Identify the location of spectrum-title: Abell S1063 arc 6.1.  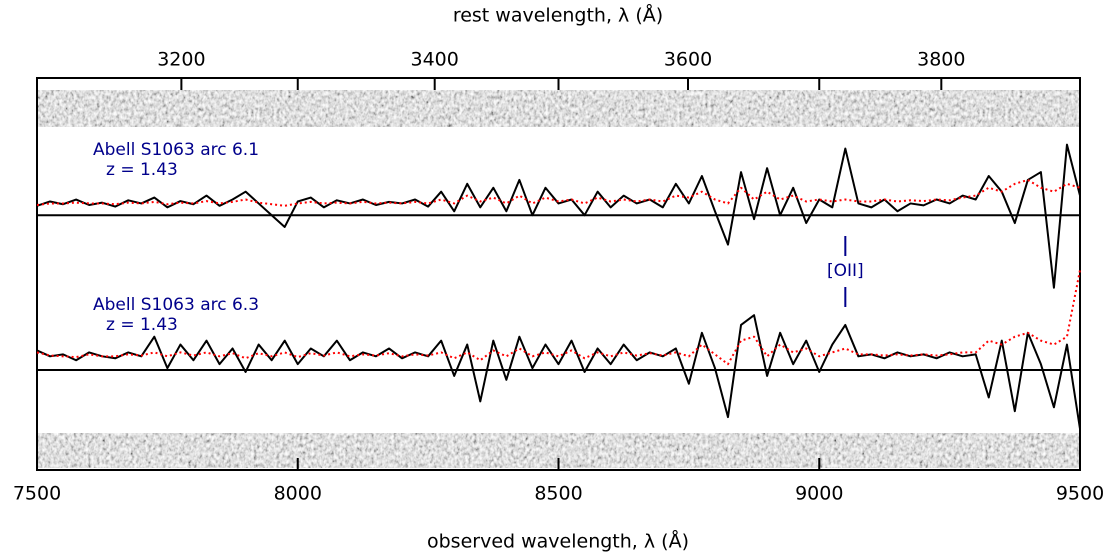
(176, 150).